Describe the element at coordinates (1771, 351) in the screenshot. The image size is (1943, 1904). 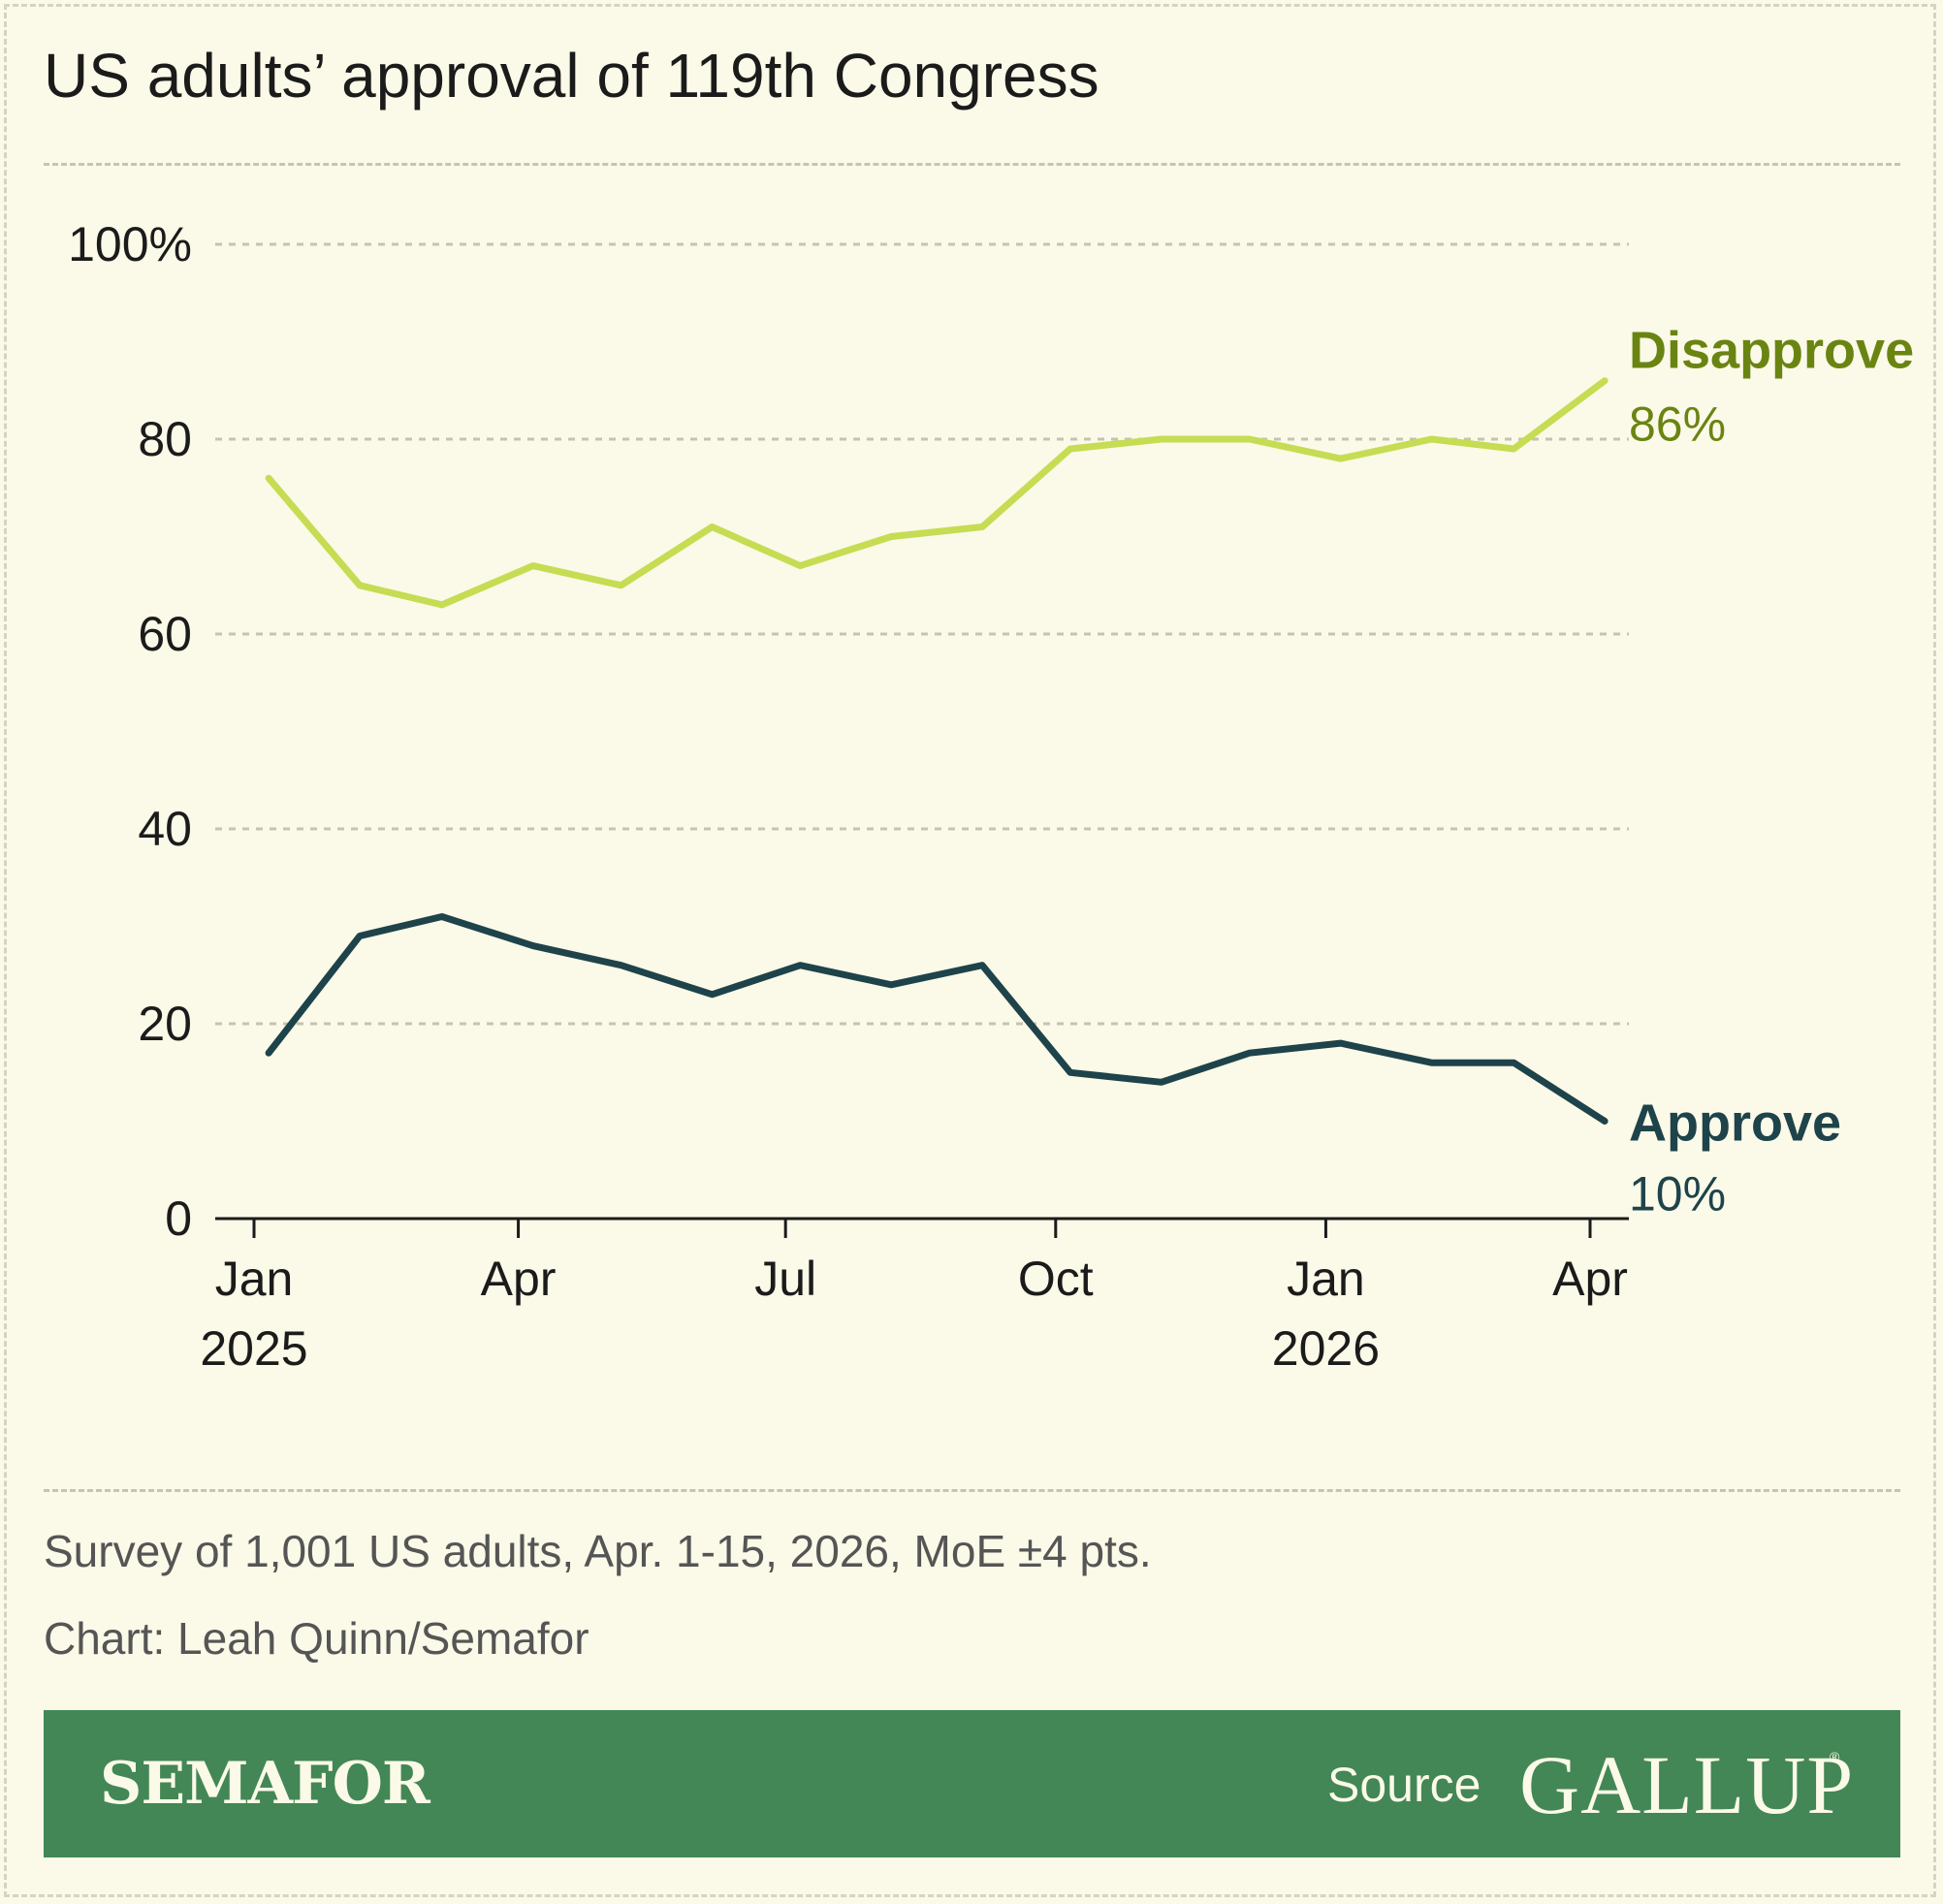
I see `series-label-disapprove: Disapprove` at that location.